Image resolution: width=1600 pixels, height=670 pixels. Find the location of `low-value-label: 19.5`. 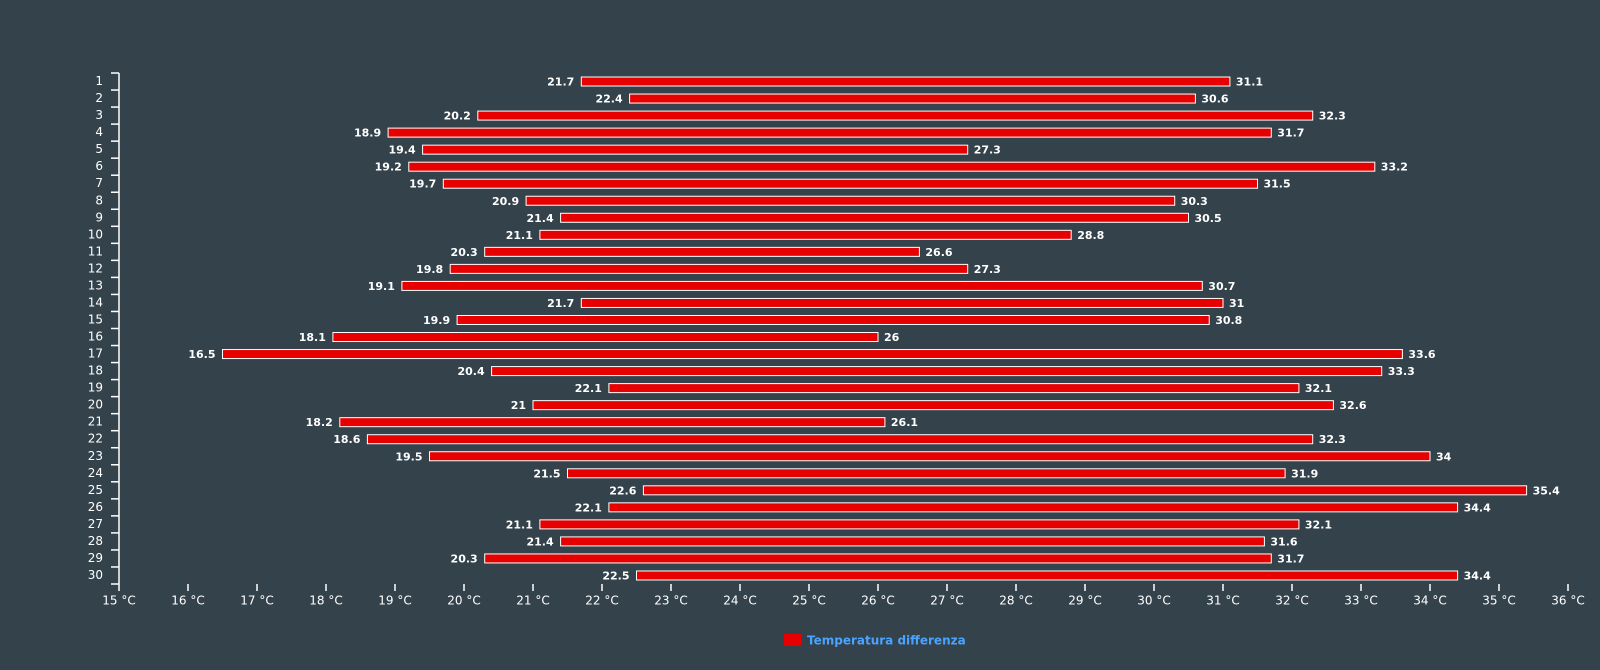

low-value-label: 19.5 is located at coordinates (408, 456).